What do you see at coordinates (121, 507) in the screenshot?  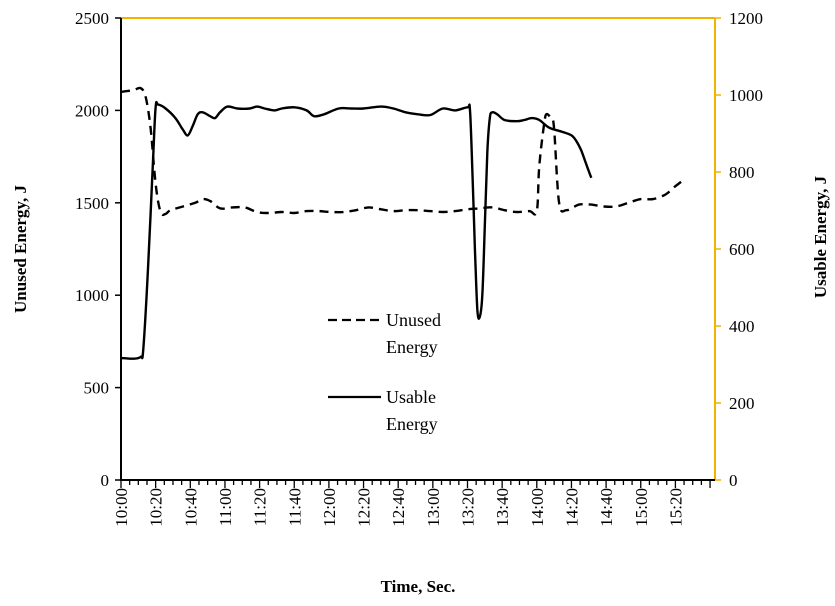 I see `x-tick-label: 10:00` at bounding box center [121, 507].